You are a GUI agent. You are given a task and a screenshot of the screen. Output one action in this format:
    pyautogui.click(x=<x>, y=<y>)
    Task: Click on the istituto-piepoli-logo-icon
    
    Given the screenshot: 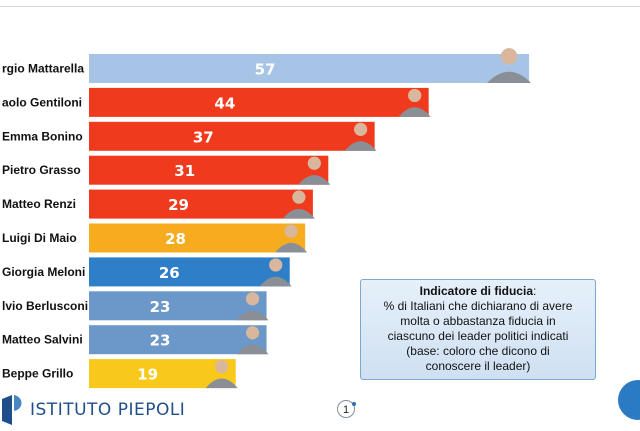 What is the action you would take?
    pyautogui.click(x=12, y=410)
    